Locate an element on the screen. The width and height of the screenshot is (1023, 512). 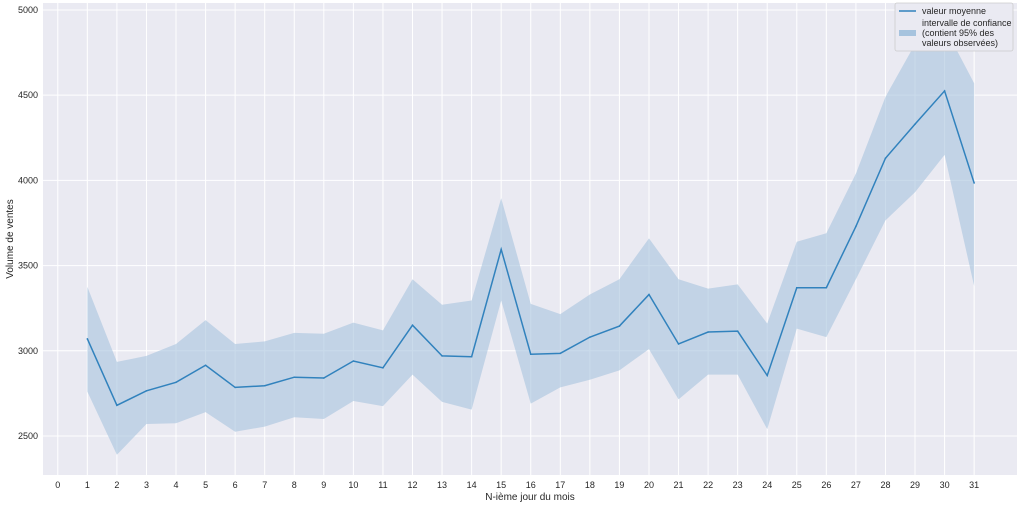
x-tick-label: 18 is located at coordinates (590, 485).